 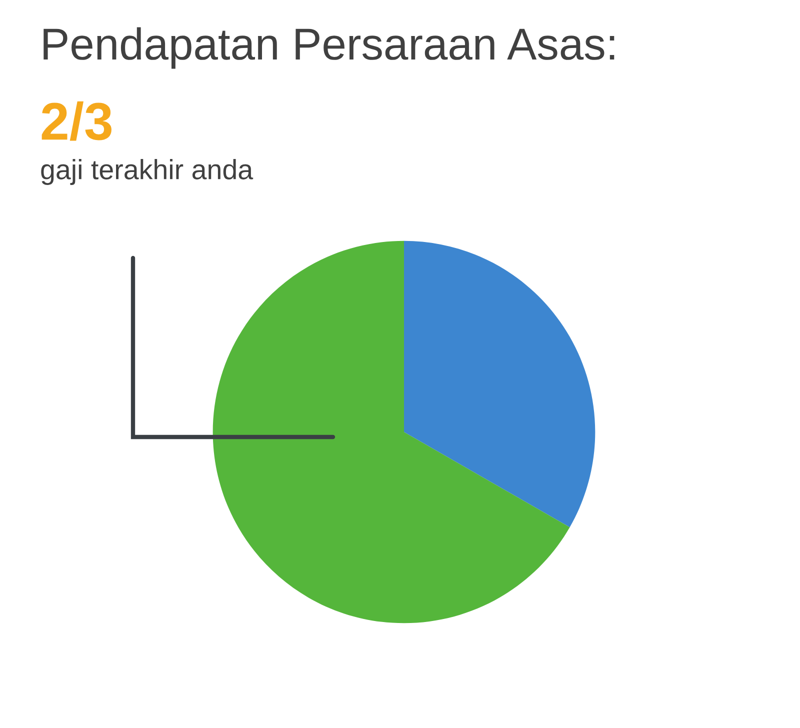 What do you see at coordinates (500, 384) in the screenshot?
I see `pie-slice` at bounding box center [500, 384].